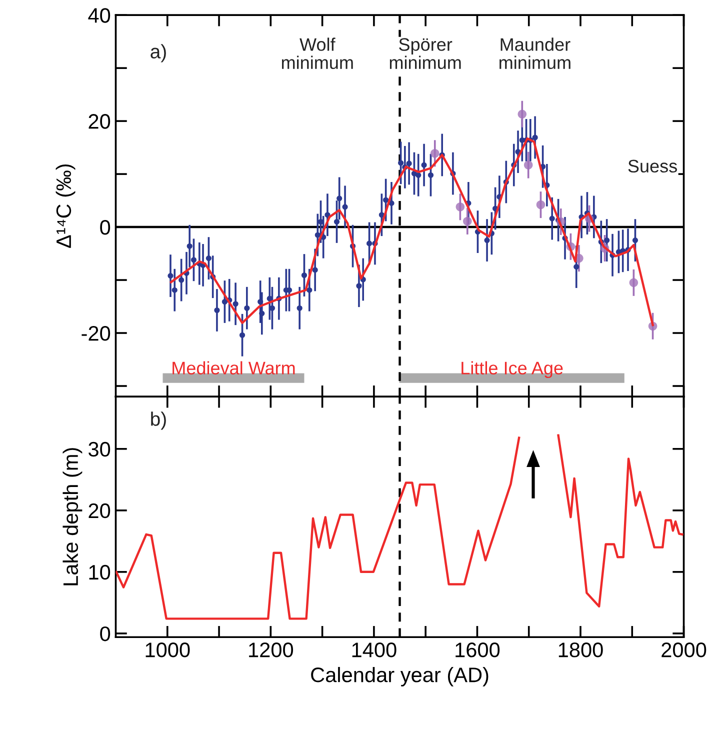 The width and height of the screenshot is (719, 754). Describe the element at coordinates (271, 650) in the screenshot. I see `x-tick-label: 1200` at that location.